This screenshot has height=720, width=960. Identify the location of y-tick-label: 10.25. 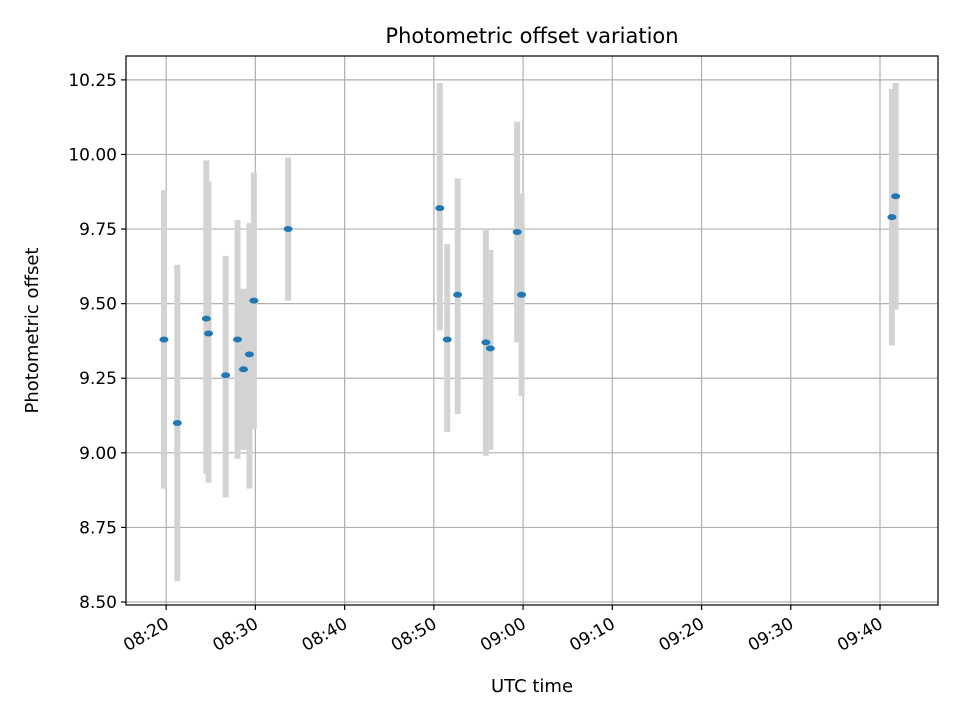
(92, 81).